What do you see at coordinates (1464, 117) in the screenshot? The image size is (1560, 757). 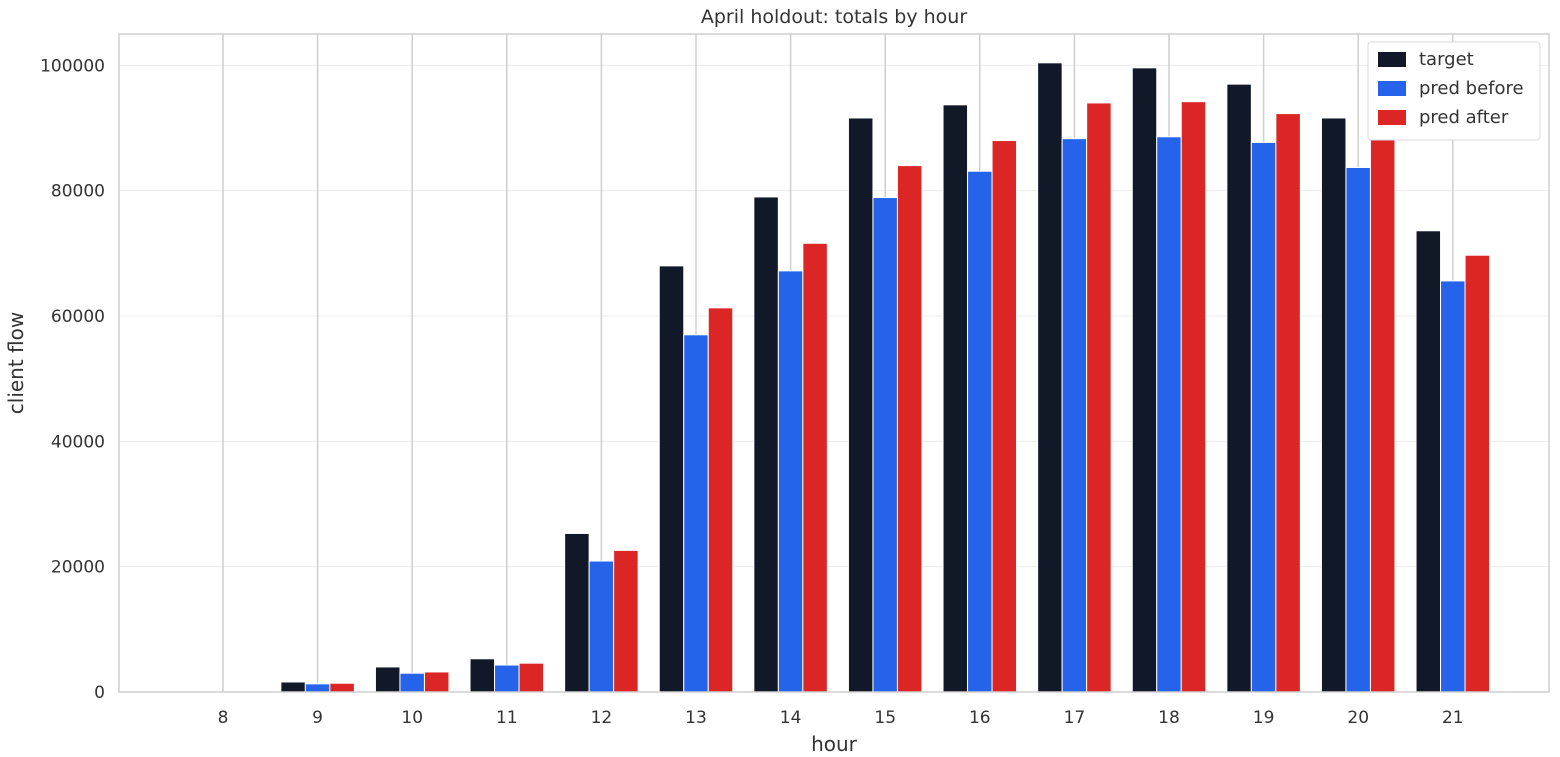 I see `legend-label-pred-after: pred after` at bounding box center [1464, 117].